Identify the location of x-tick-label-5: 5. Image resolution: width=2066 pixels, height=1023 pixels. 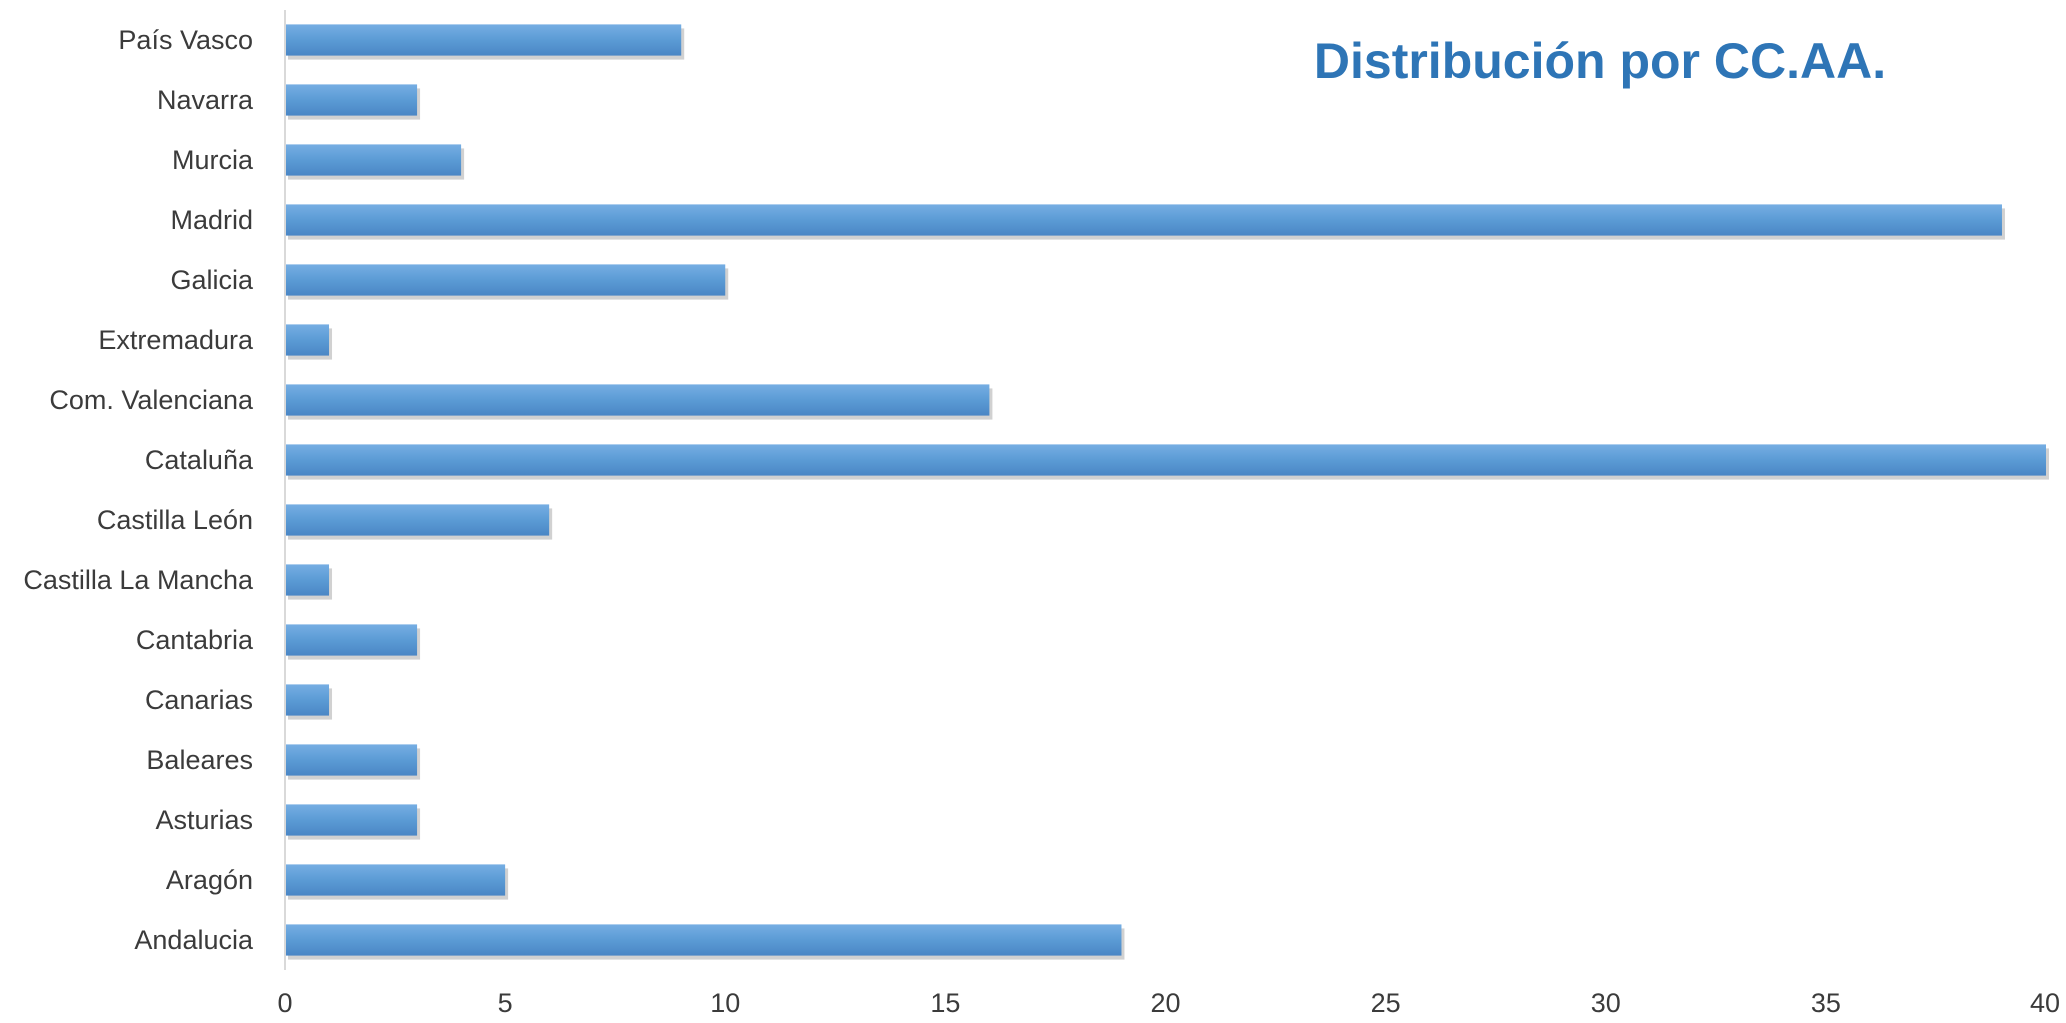
(505, 1003).